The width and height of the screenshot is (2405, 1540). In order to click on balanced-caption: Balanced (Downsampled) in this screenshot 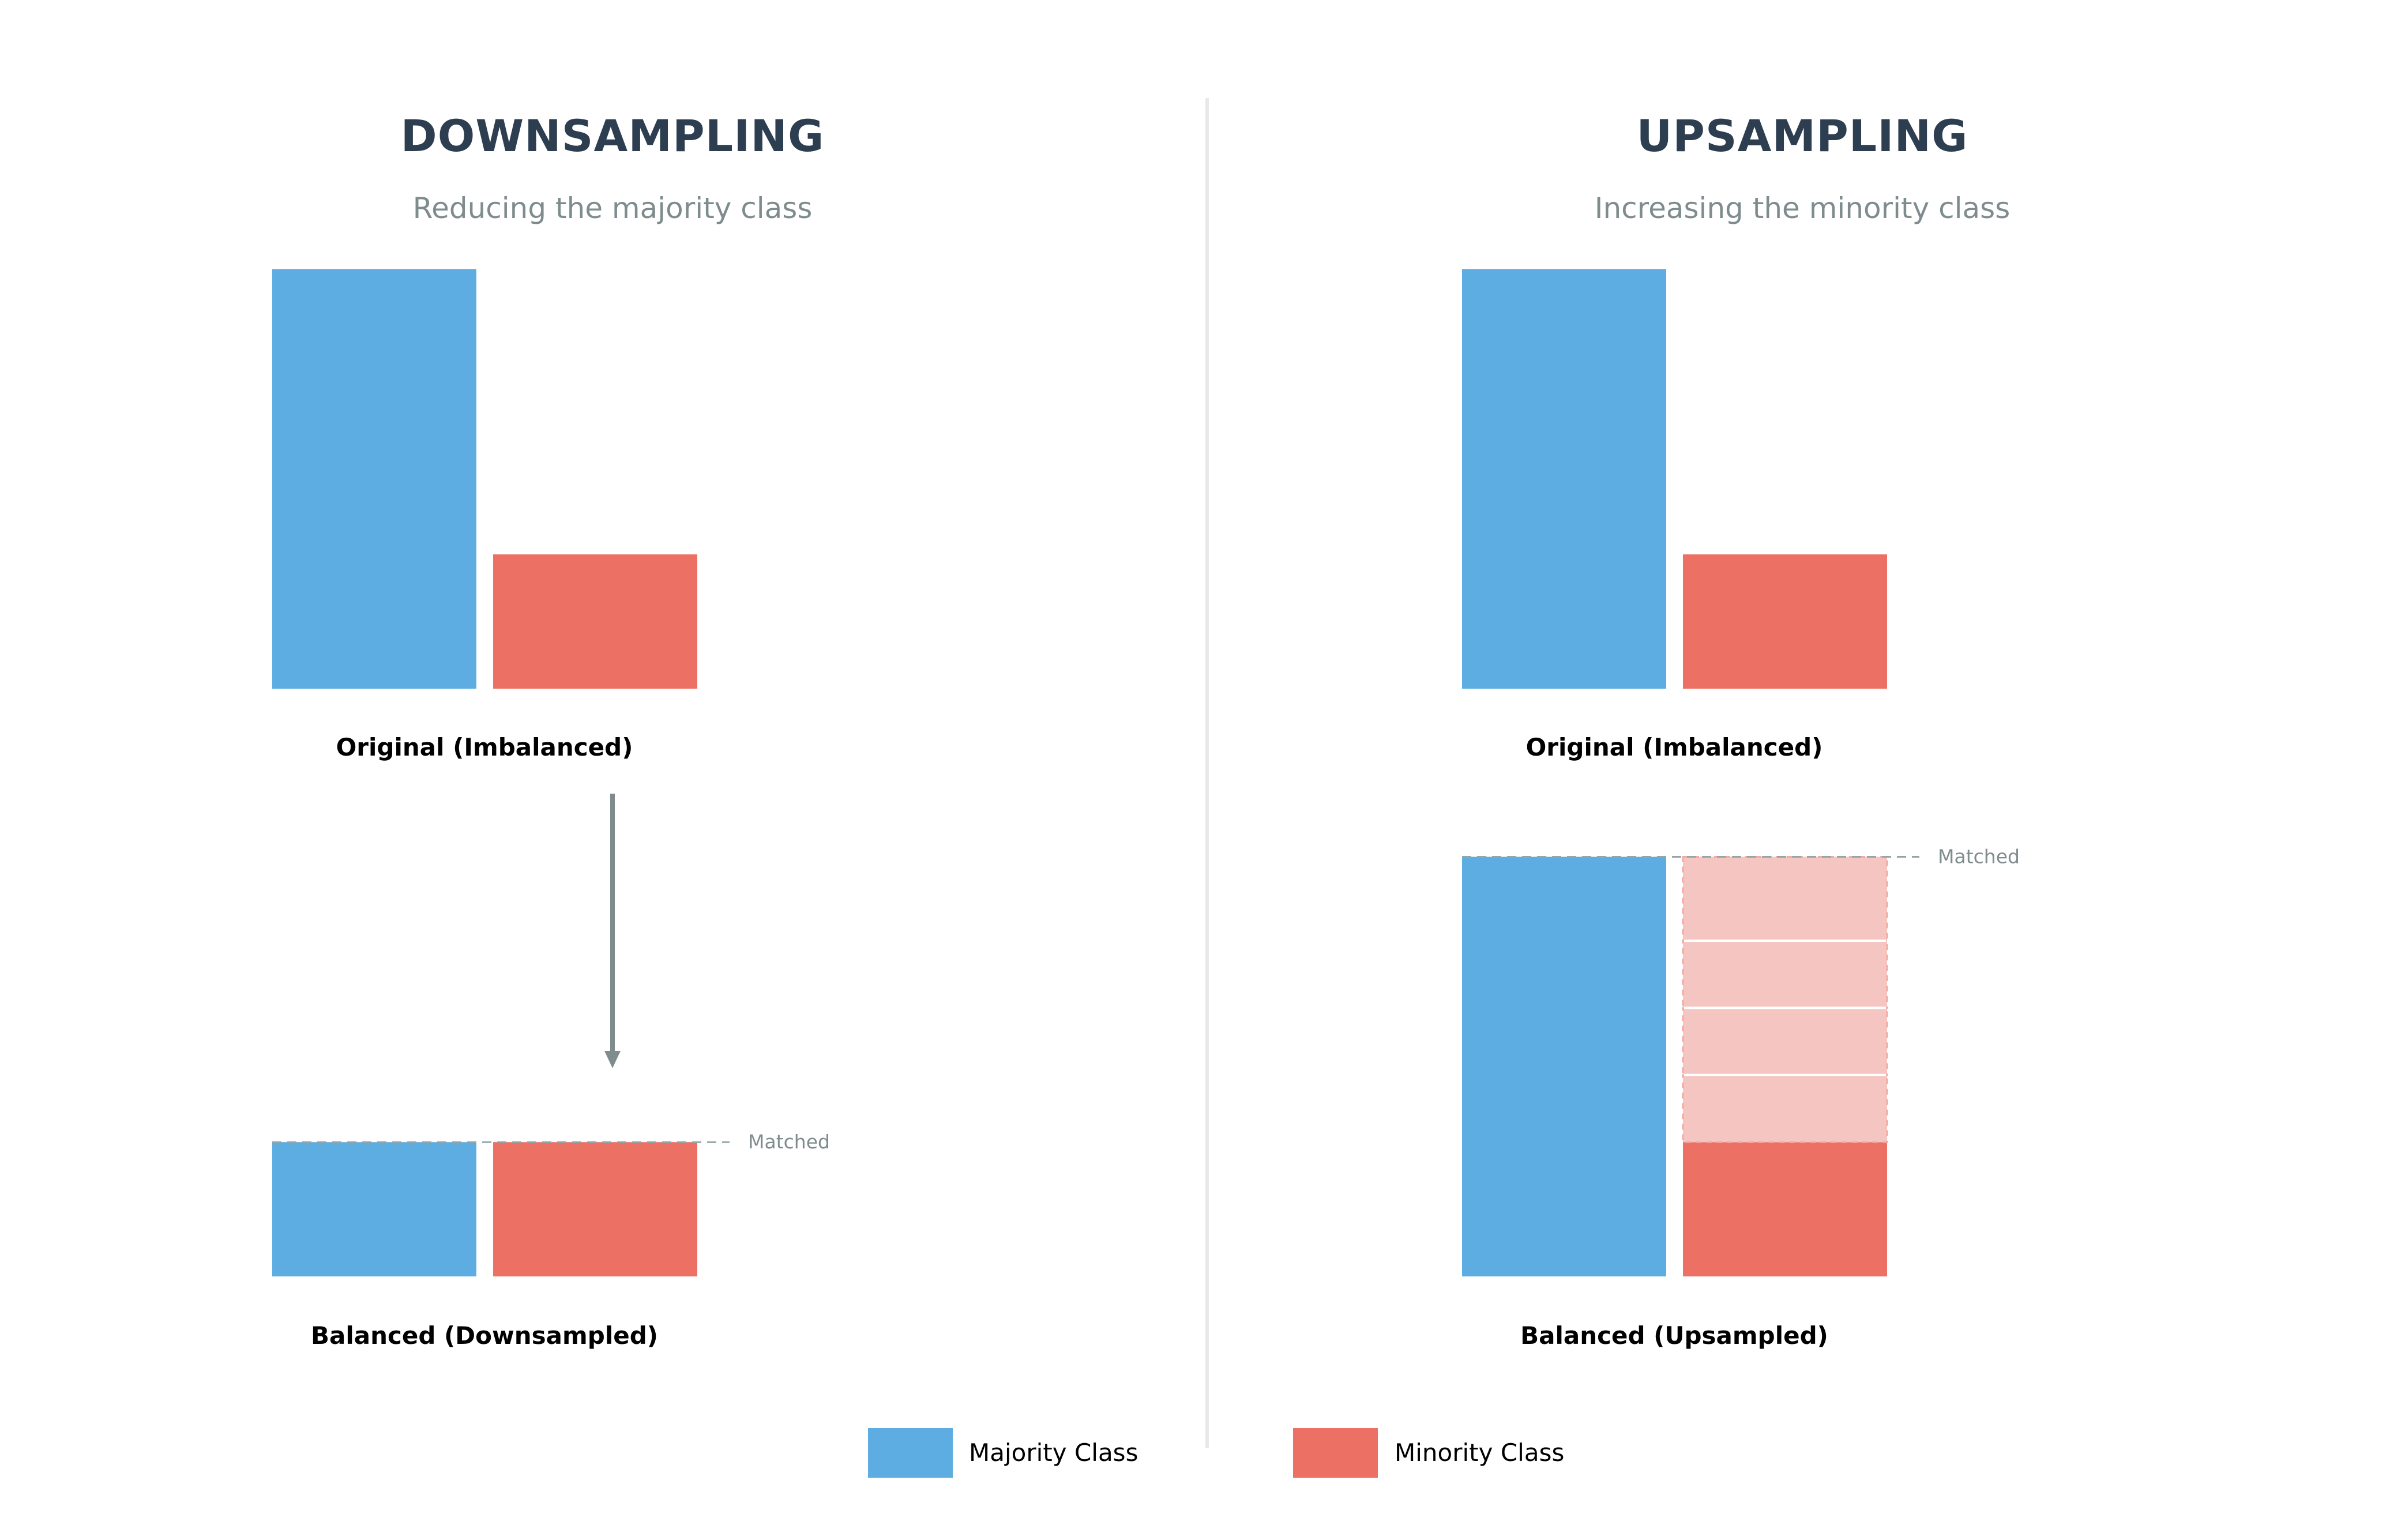, I will do `click(484, 1335)`.